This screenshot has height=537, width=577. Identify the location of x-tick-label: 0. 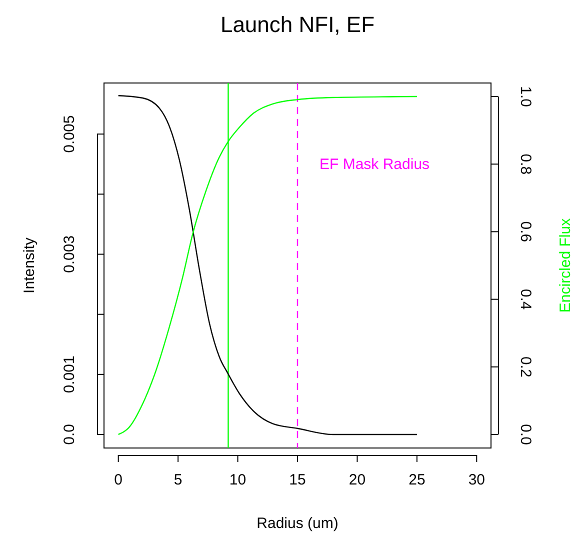
(118, 480).